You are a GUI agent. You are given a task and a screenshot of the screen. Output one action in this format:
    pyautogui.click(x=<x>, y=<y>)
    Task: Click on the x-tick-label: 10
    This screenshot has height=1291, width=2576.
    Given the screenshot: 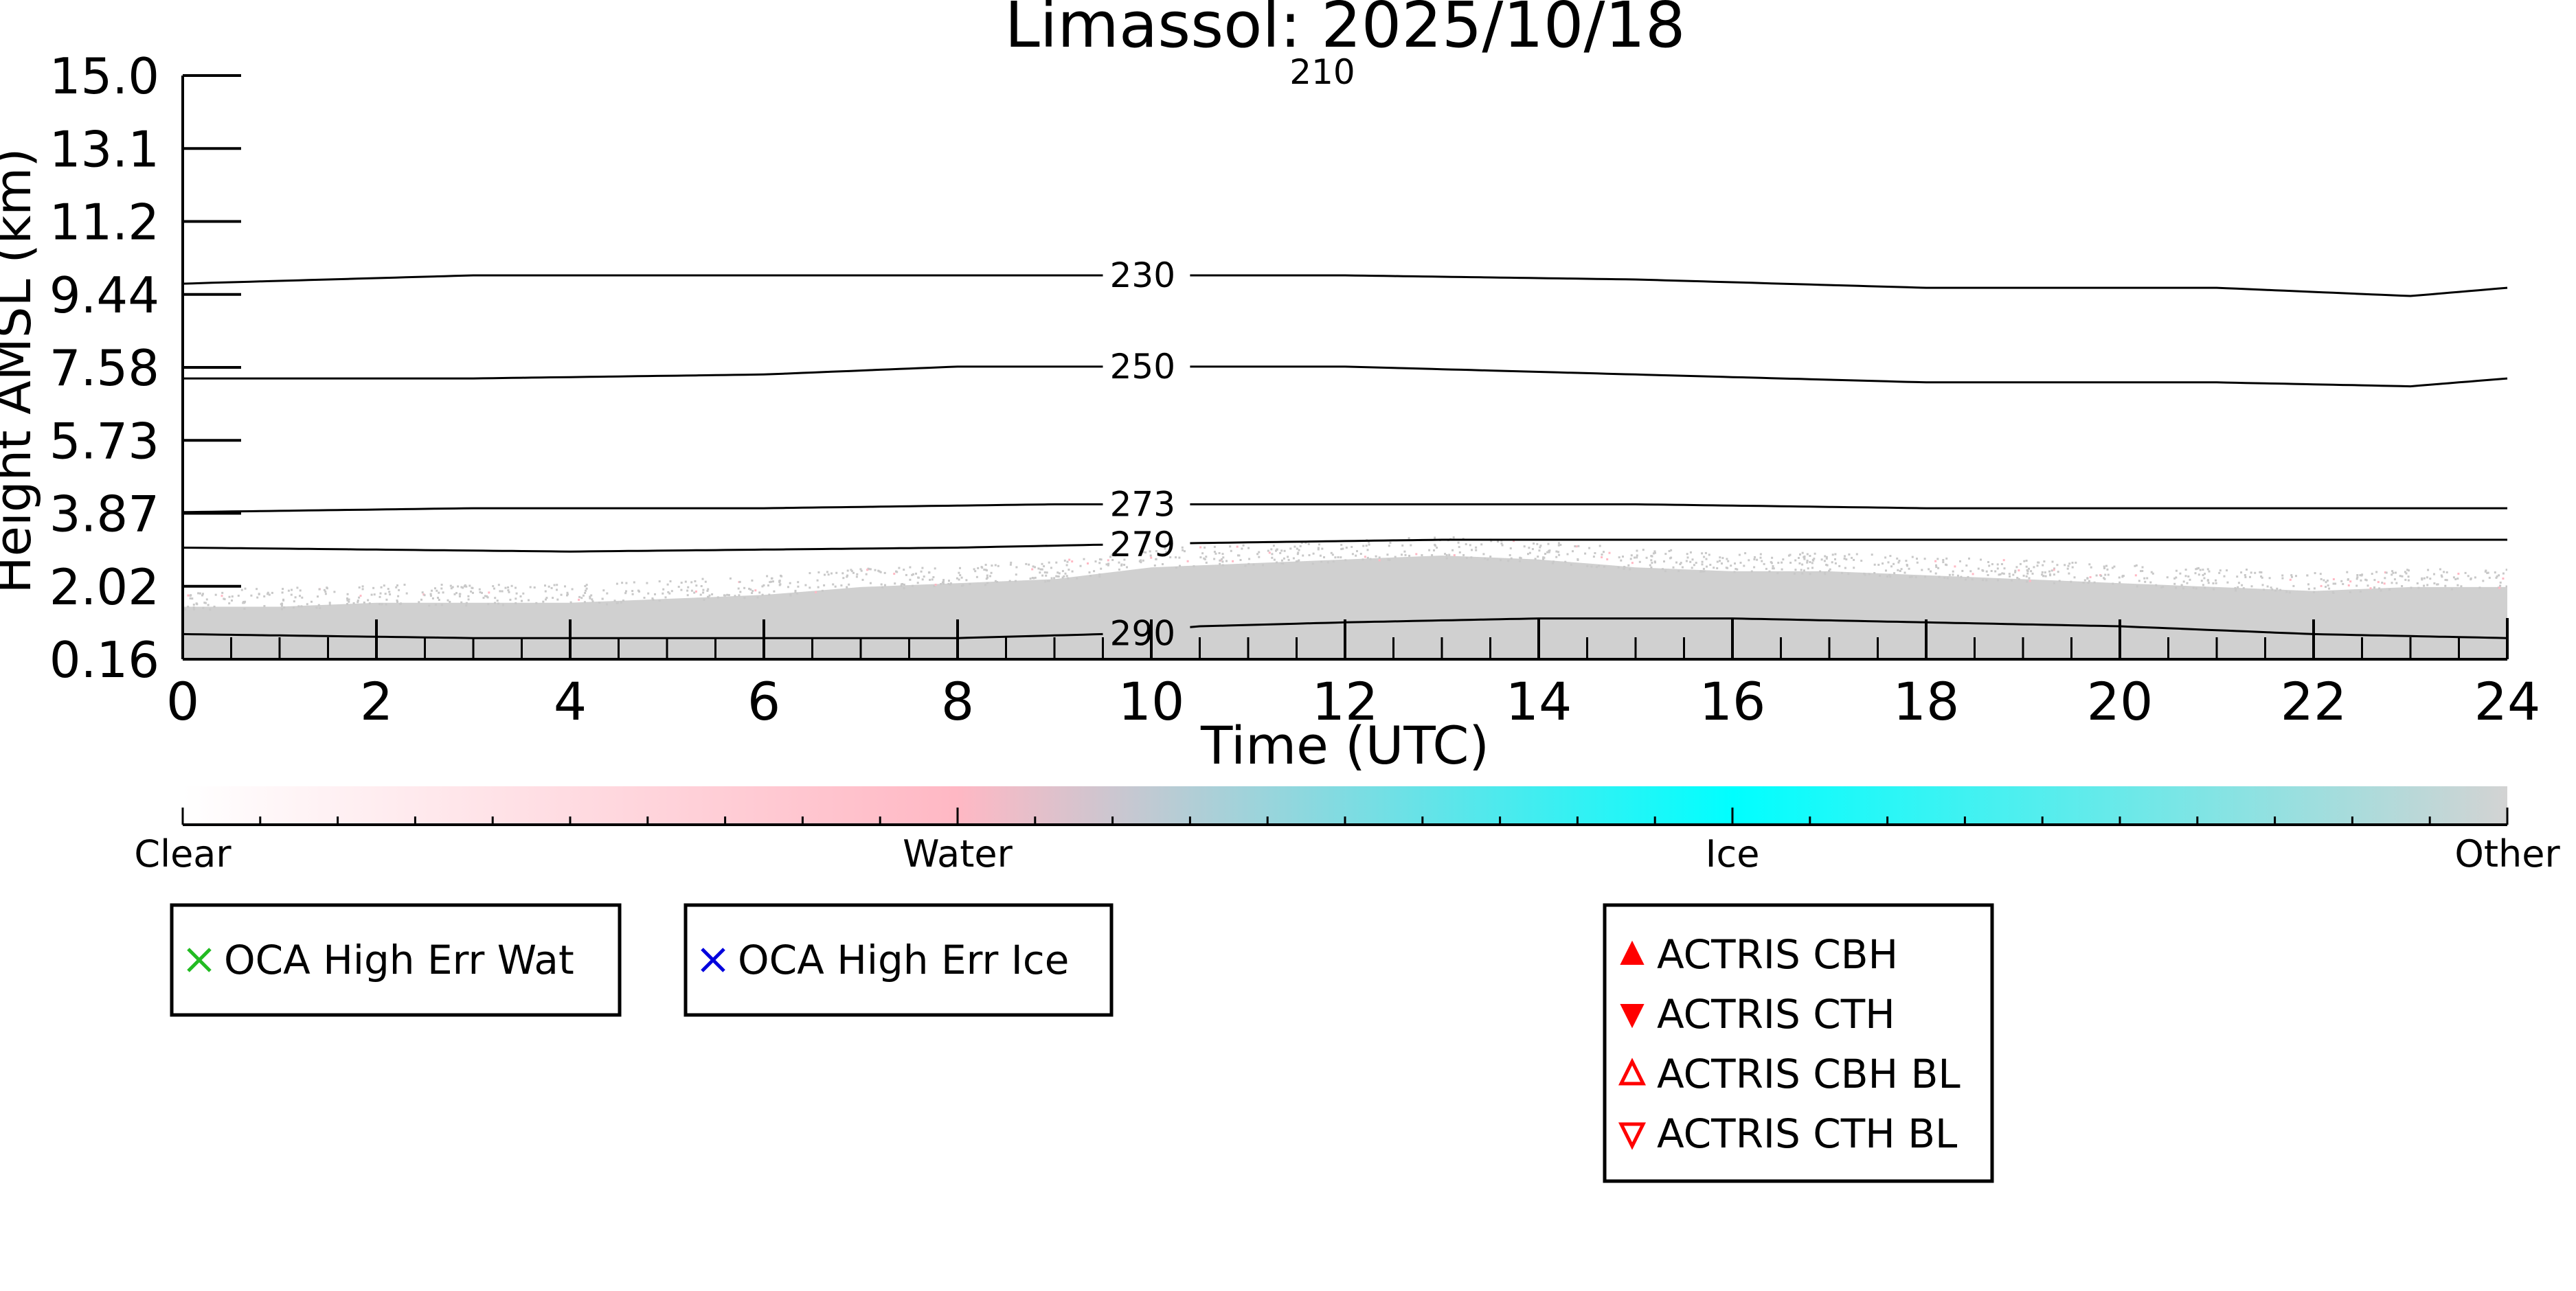 What is the action you would take?
    pyautogui.click(x=1151, y=702)
    